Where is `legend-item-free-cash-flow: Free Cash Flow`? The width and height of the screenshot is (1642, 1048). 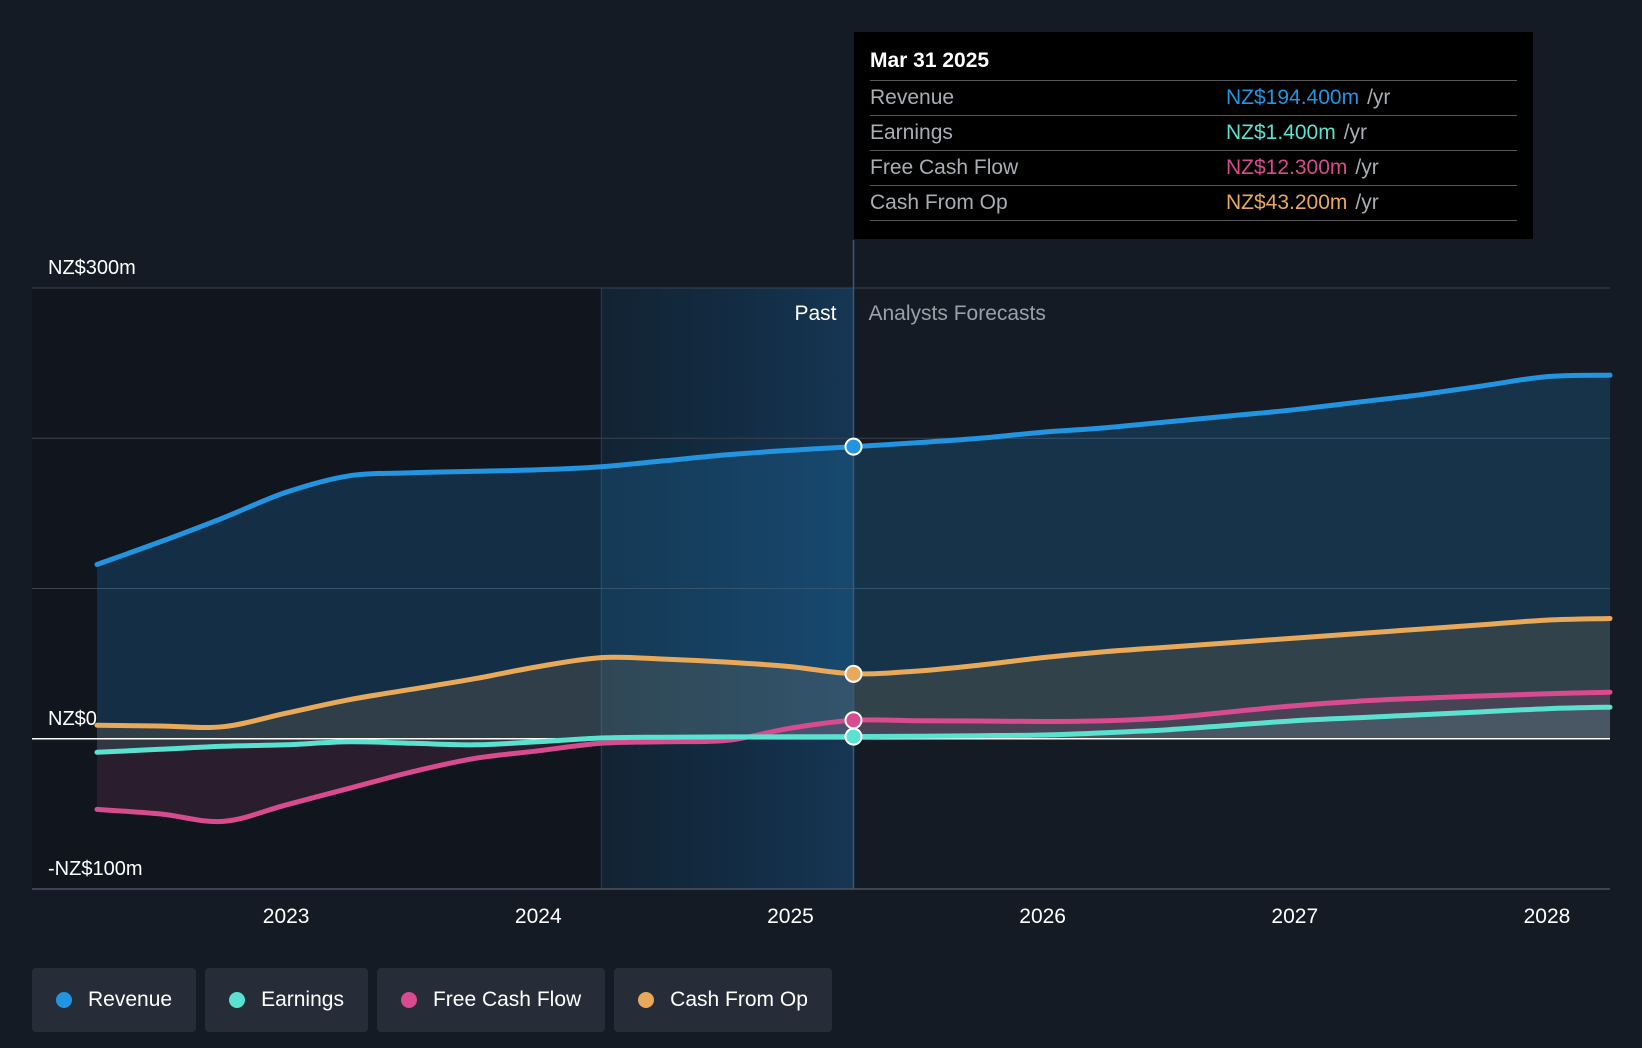
legend-item-free-cash-flow: Free Cash Flow is located at coordinates (491, 1000).